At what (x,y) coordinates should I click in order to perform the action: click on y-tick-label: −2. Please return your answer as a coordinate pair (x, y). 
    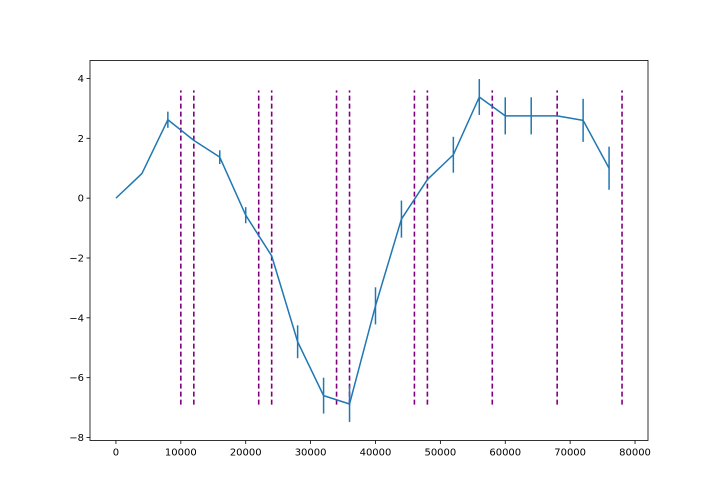
    Looking at the image, I should click on (76, 258).